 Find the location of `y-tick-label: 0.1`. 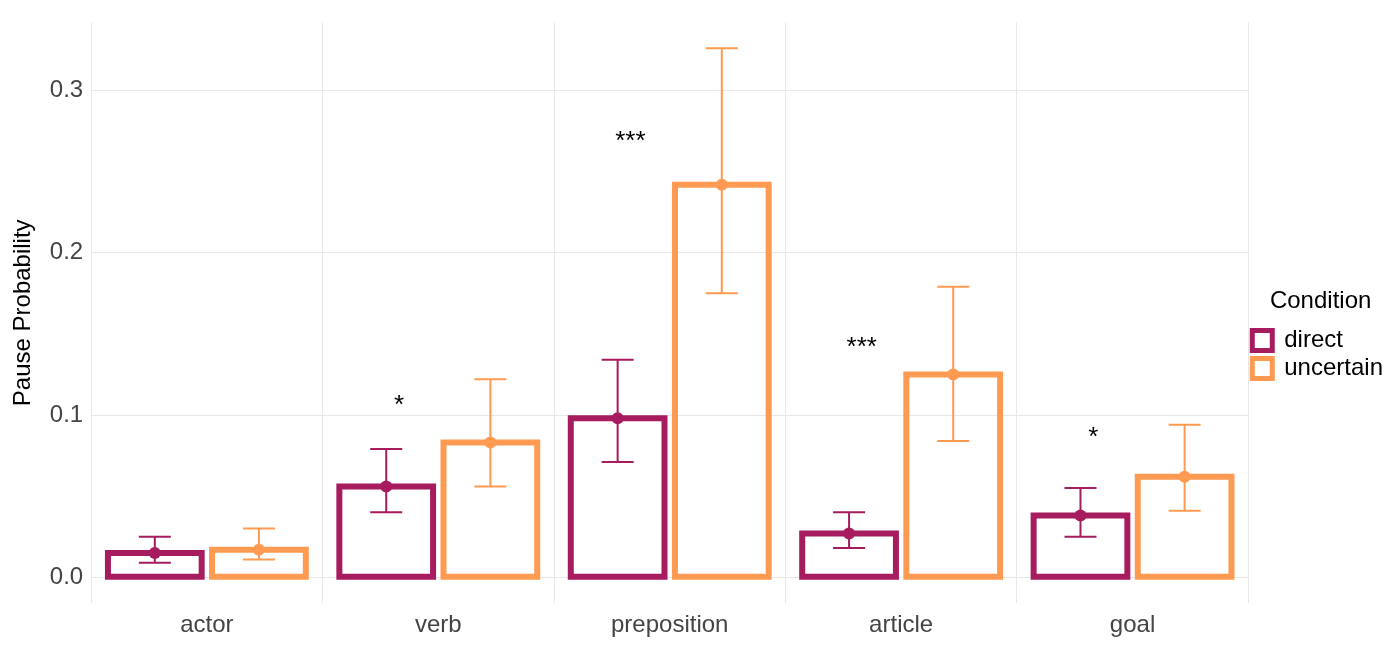

y-tick-label: 0.1 is located at coordinates (66, 413).